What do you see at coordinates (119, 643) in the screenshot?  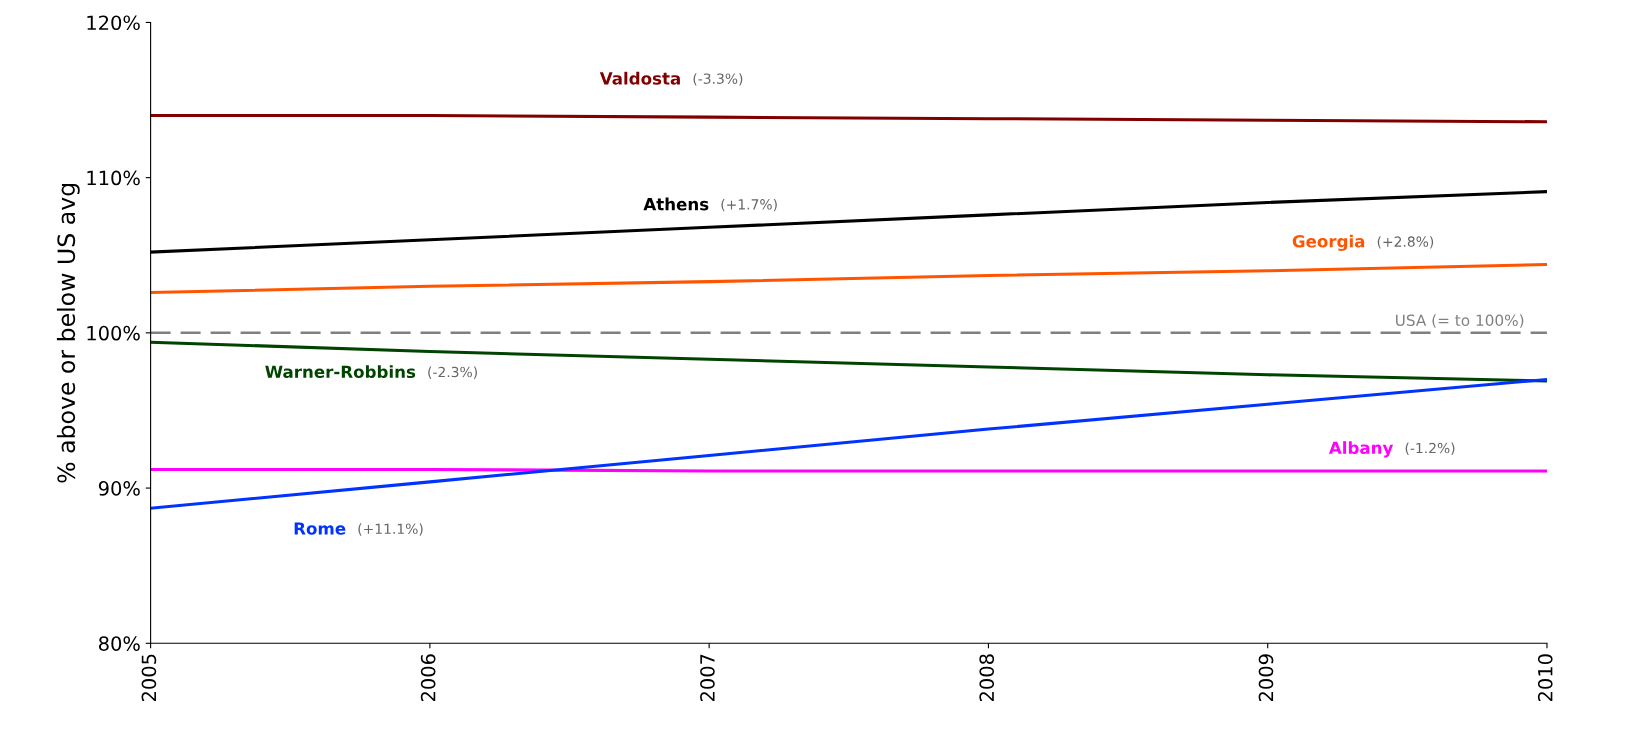 I see `y-tick-label: 80%` at bounding box center [119, 643].